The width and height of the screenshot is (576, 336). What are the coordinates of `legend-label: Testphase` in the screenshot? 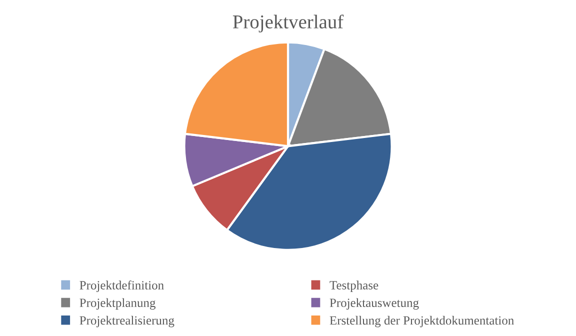 It's located at (354, 286).